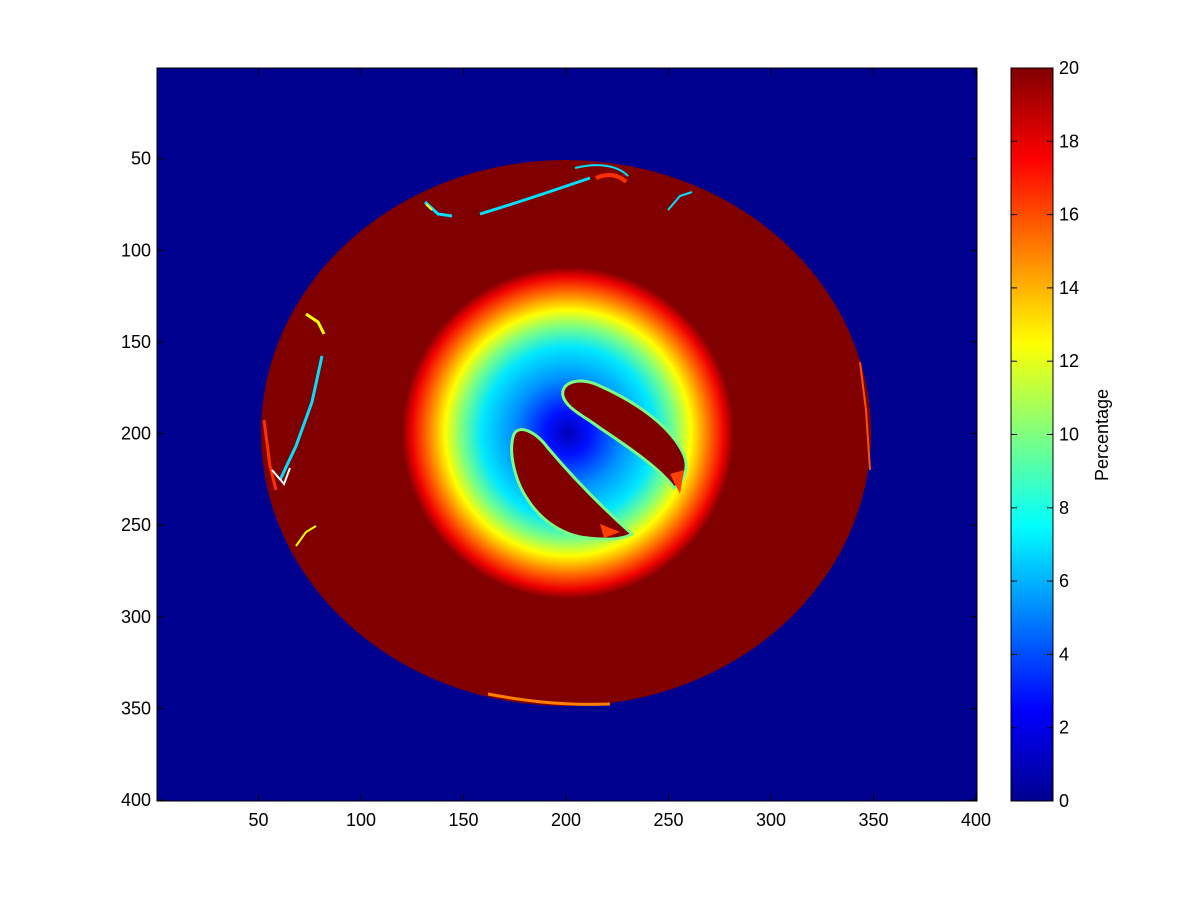  What do you see at coordinates (463, 820) in the screenshot?
I see `x-tick-label: 150` at bounding box center [463, 820].